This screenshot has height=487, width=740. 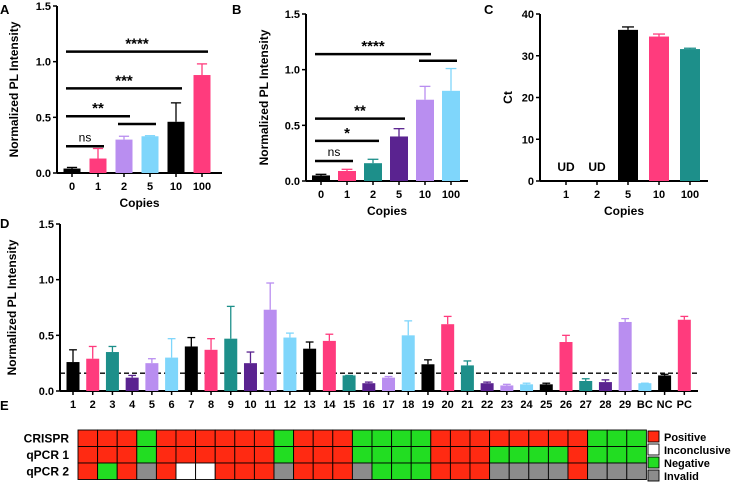 What do you see at coordinates (347, 133) in the screenshot?
I see `significance-label-b: *` at bounding box center [347, 133].